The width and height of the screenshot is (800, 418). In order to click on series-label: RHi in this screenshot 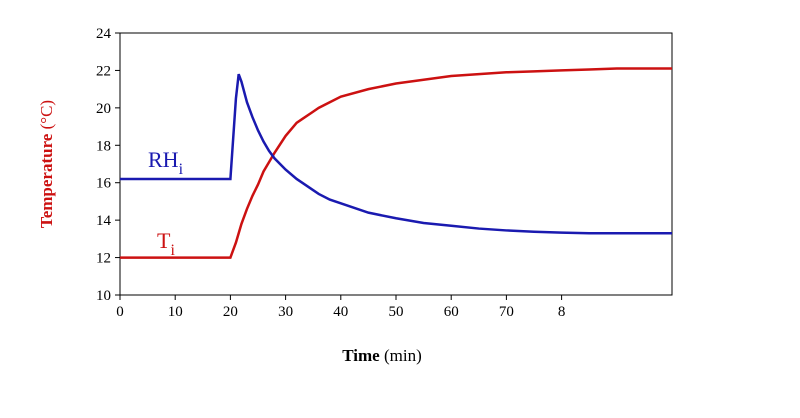, I will do `click(166, 162)`.